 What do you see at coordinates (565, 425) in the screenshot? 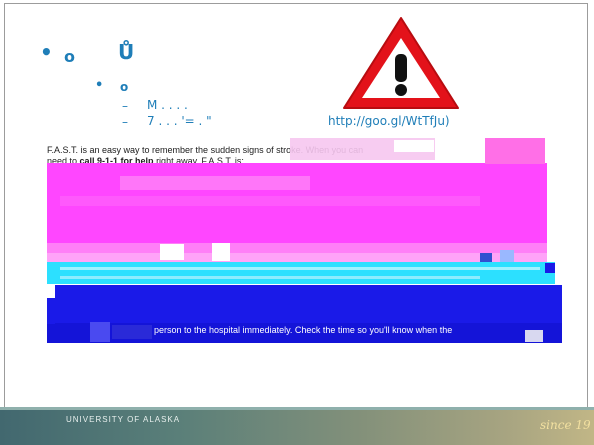
I see `since-text: since 19` at bounding box center [565, 425].